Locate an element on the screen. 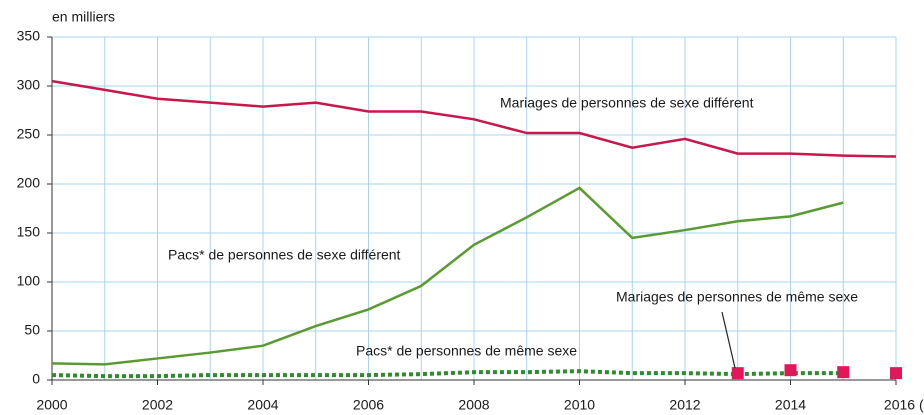 This screenshot has width=924, height=415. x-tick-label: 2004 is located at coordinates (262, 405).